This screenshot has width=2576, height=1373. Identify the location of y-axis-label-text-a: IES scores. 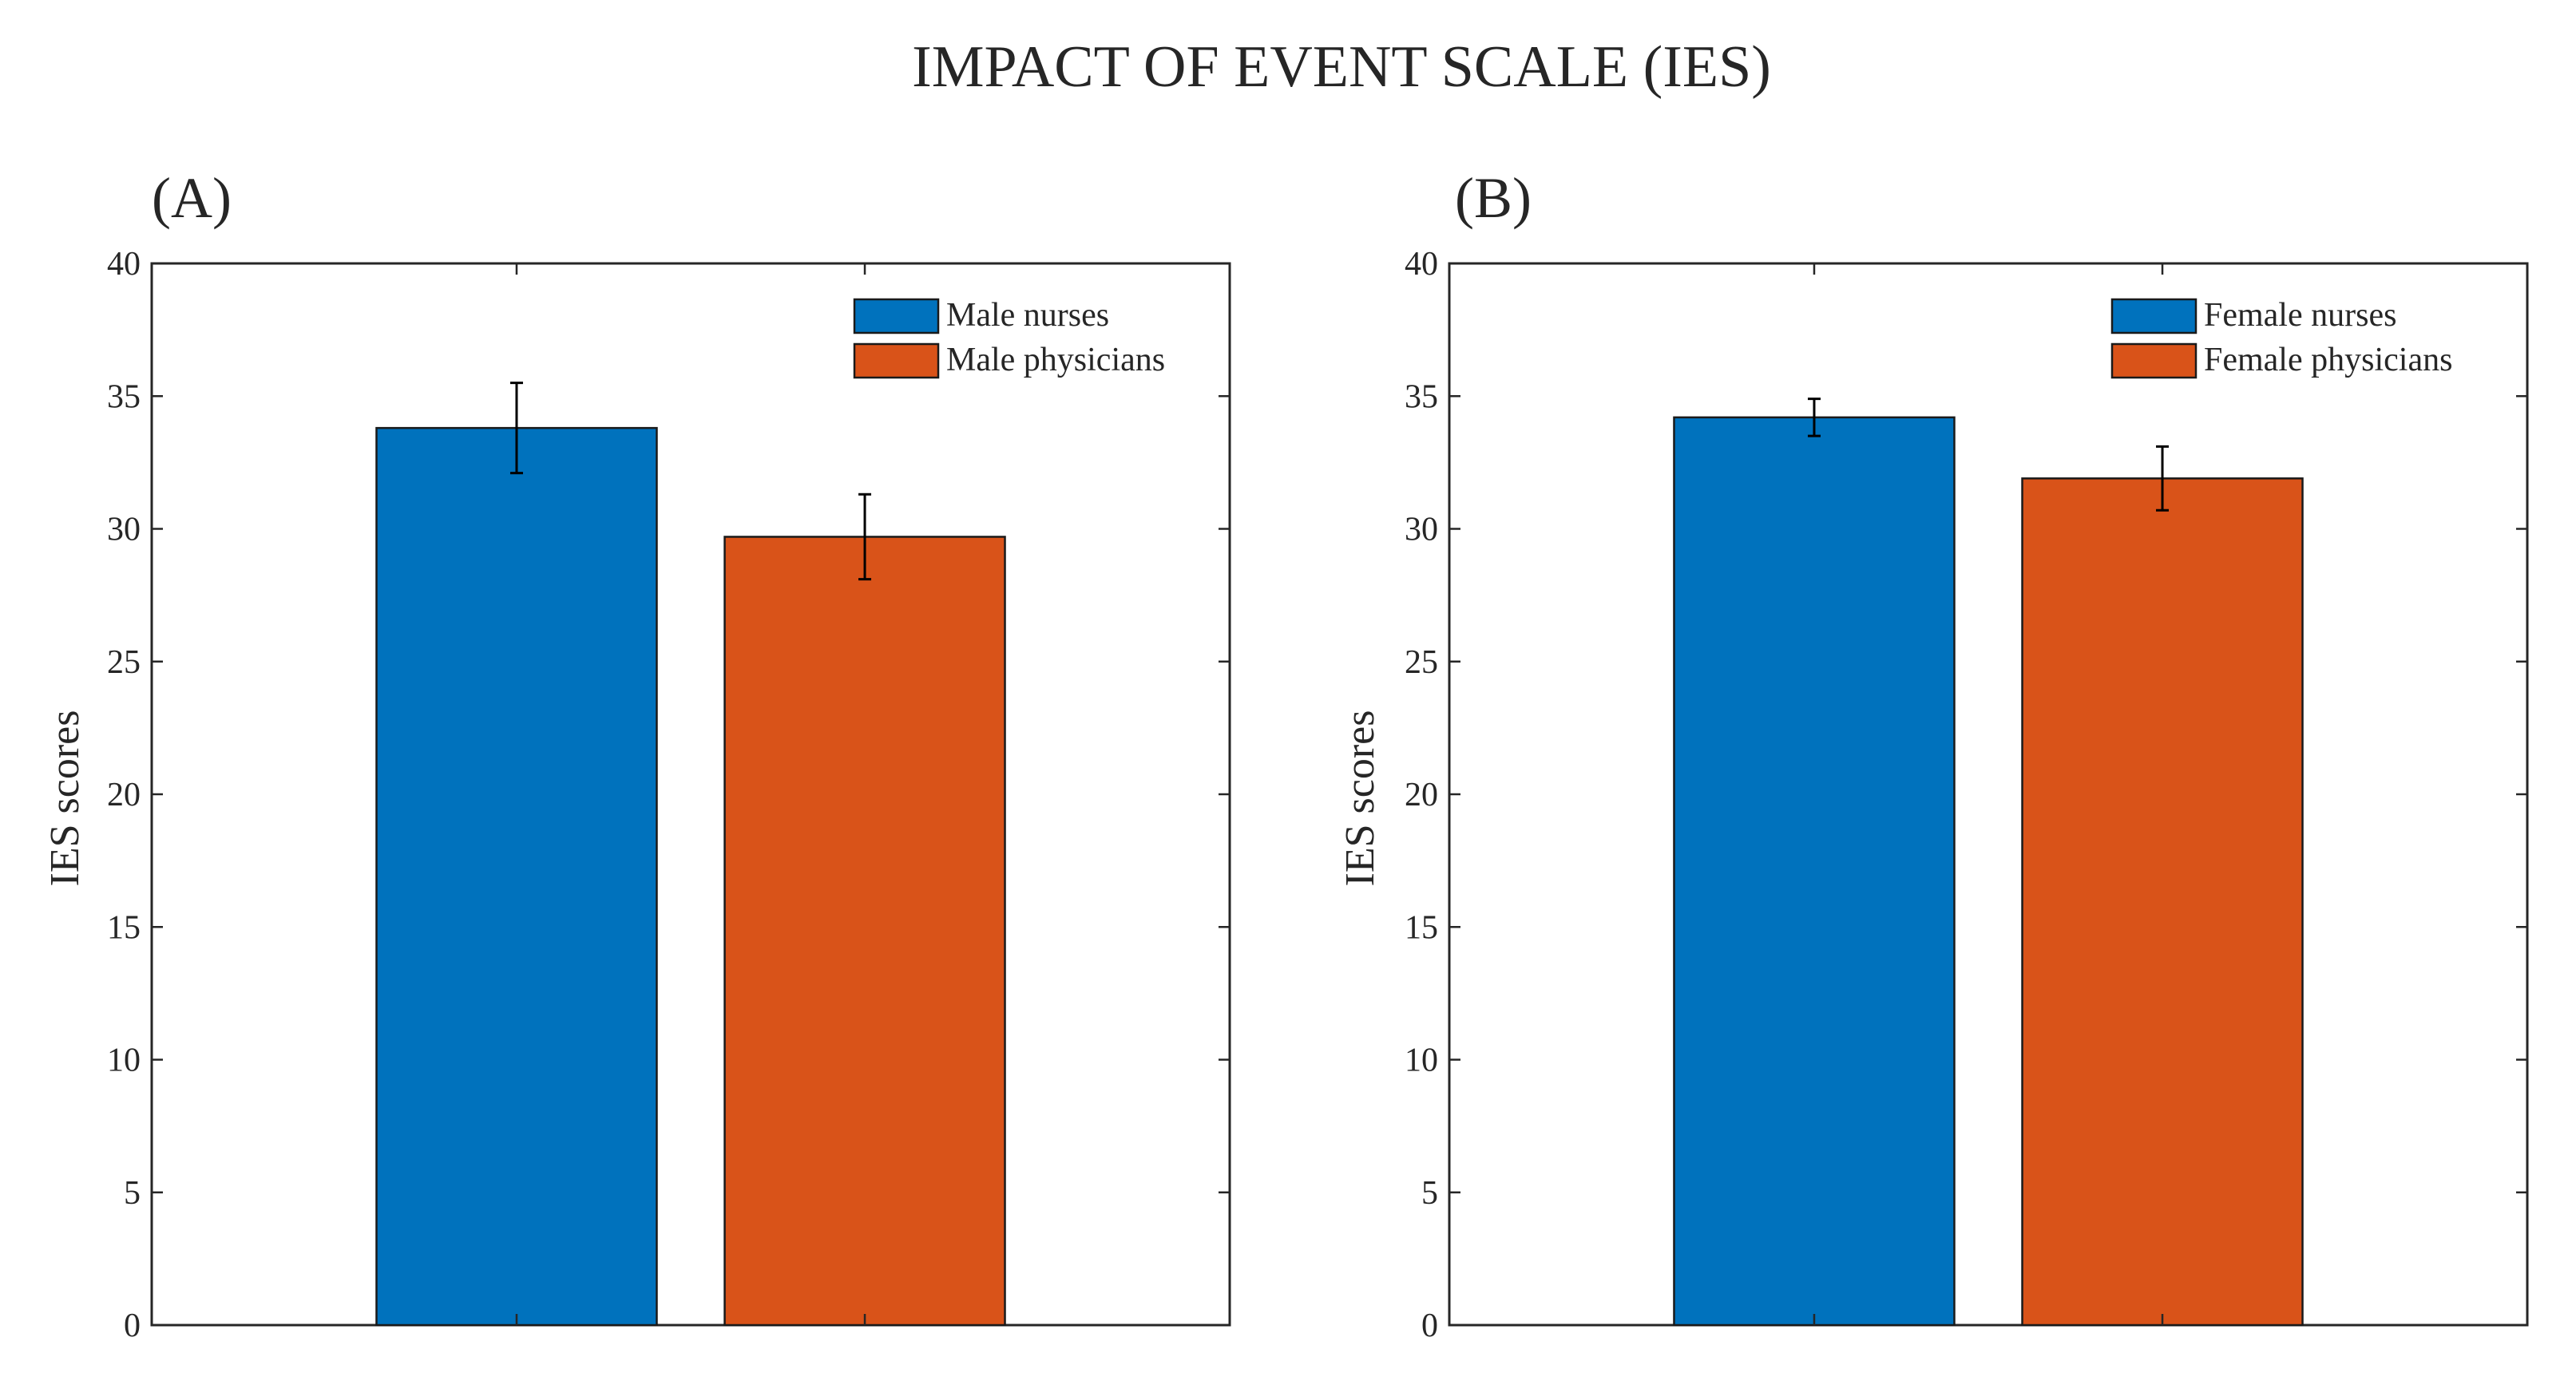
(65, 798).